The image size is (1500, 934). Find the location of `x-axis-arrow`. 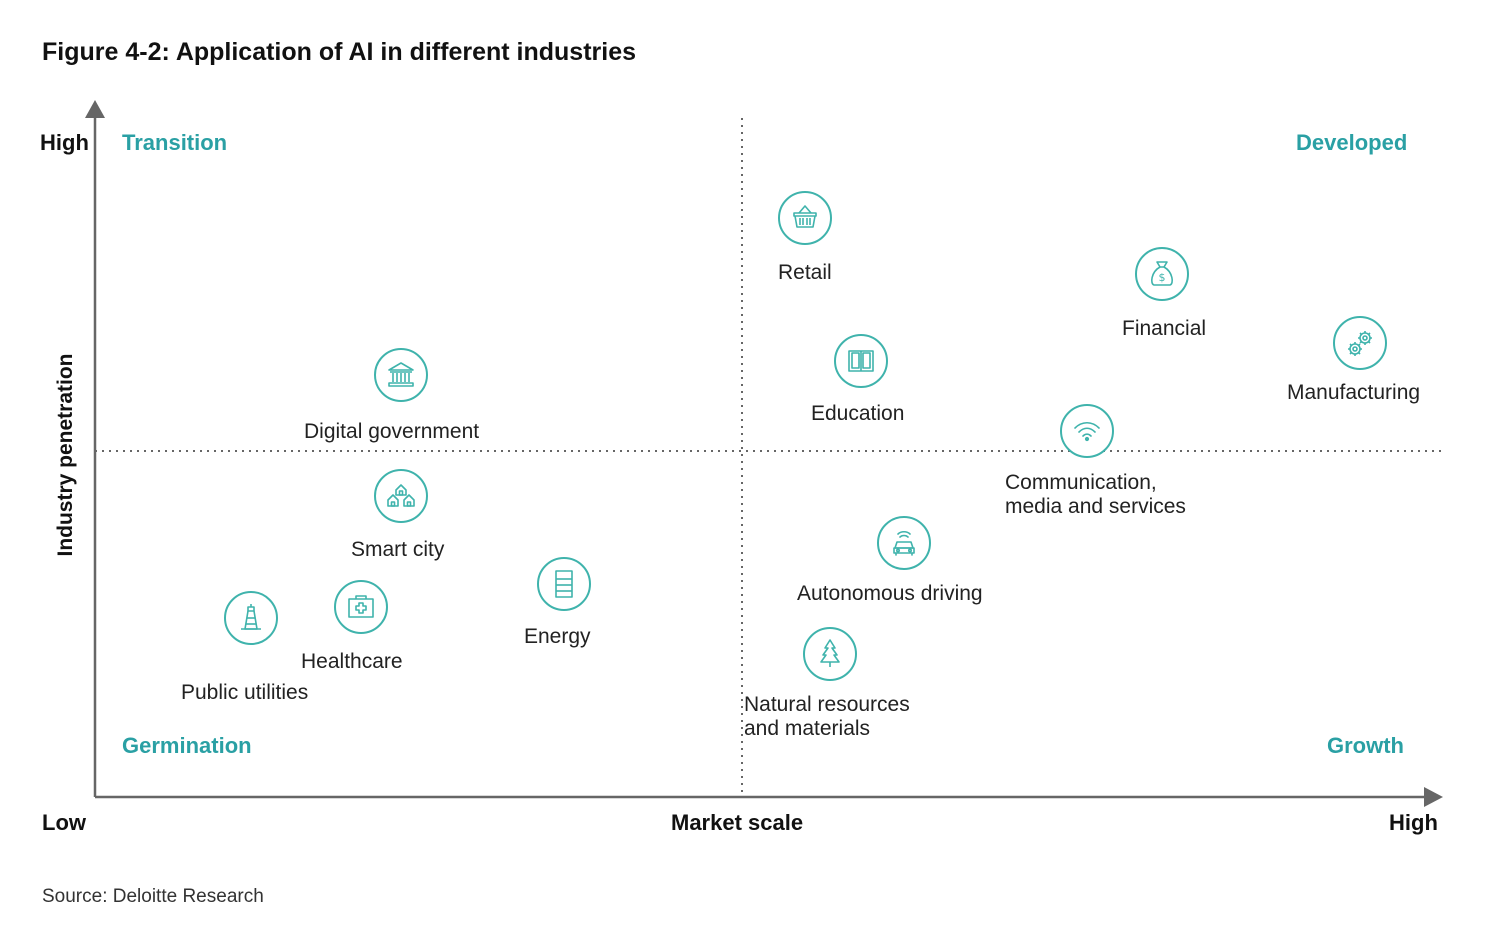

x-axis-arrow is located at coordinates (1433, 797).